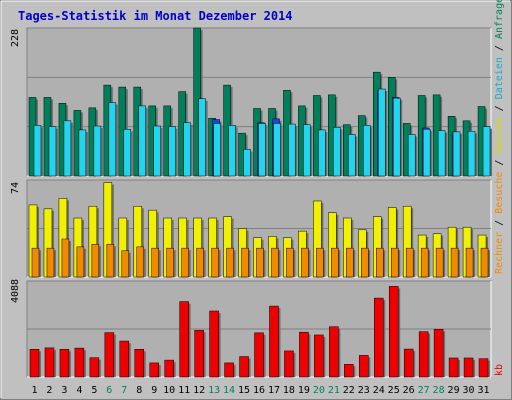  Describe the element at coordinates (469, 390) in the screenshot. I see `x-tick-label: 30` at that location.